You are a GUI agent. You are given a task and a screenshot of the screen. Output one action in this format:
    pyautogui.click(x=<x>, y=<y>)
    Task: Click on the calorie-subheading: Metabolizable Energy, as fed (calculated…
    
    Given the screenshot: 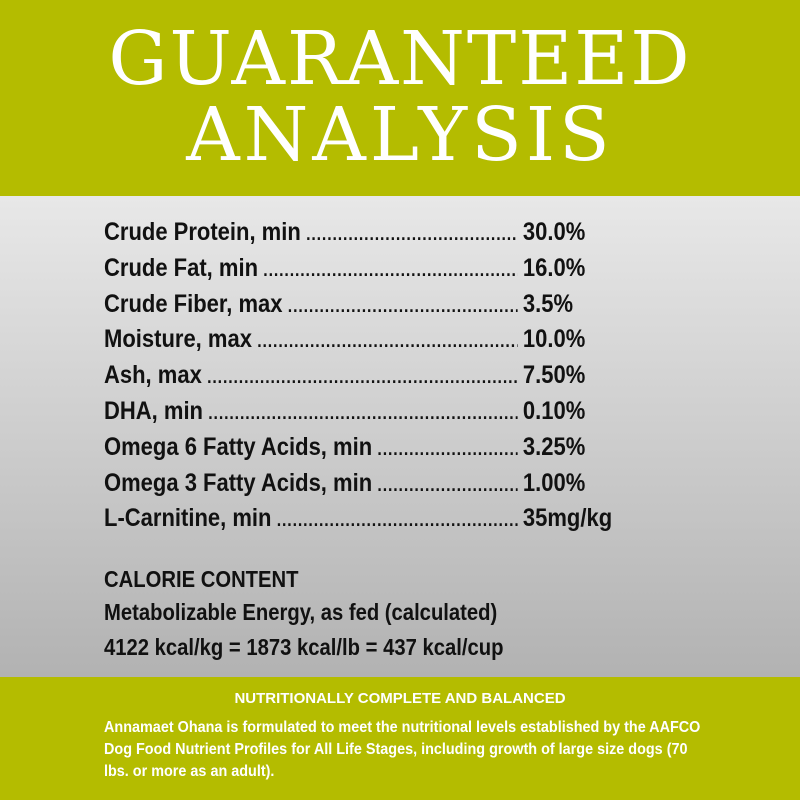 What is the action you would take?
    pyautogui.click(x=301, y=612)
    